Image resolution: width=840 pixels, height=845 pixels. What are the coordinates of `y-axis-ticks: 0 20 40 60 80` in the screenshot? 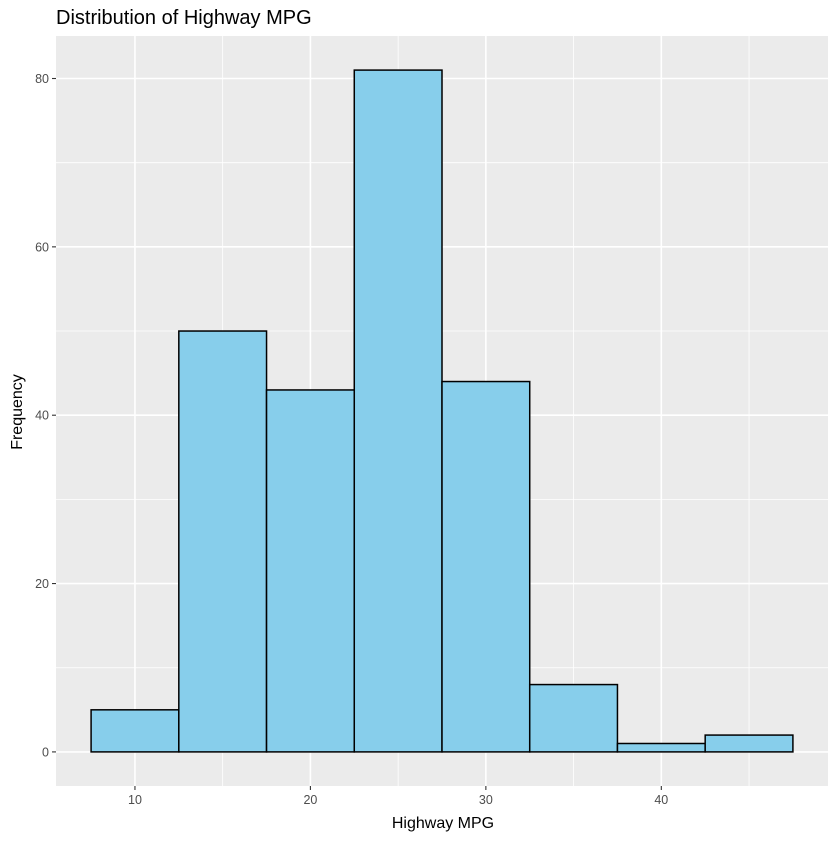 It's located at (45, 415).